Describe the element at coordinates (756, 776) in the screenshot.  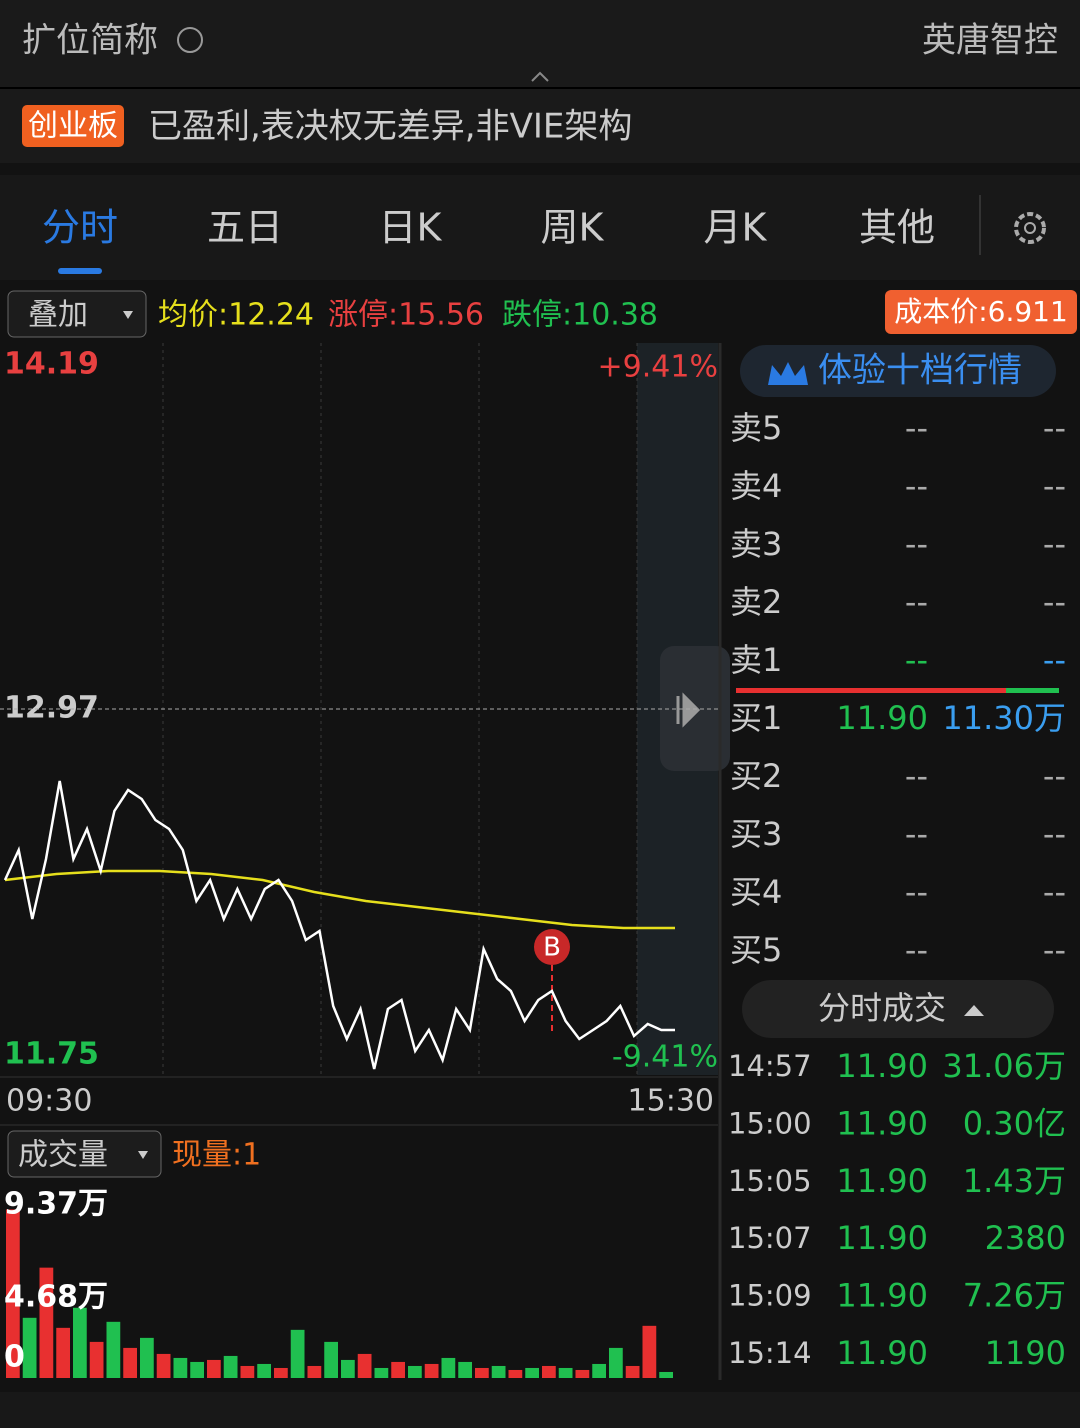
I see `book-level: 买2` at that location.